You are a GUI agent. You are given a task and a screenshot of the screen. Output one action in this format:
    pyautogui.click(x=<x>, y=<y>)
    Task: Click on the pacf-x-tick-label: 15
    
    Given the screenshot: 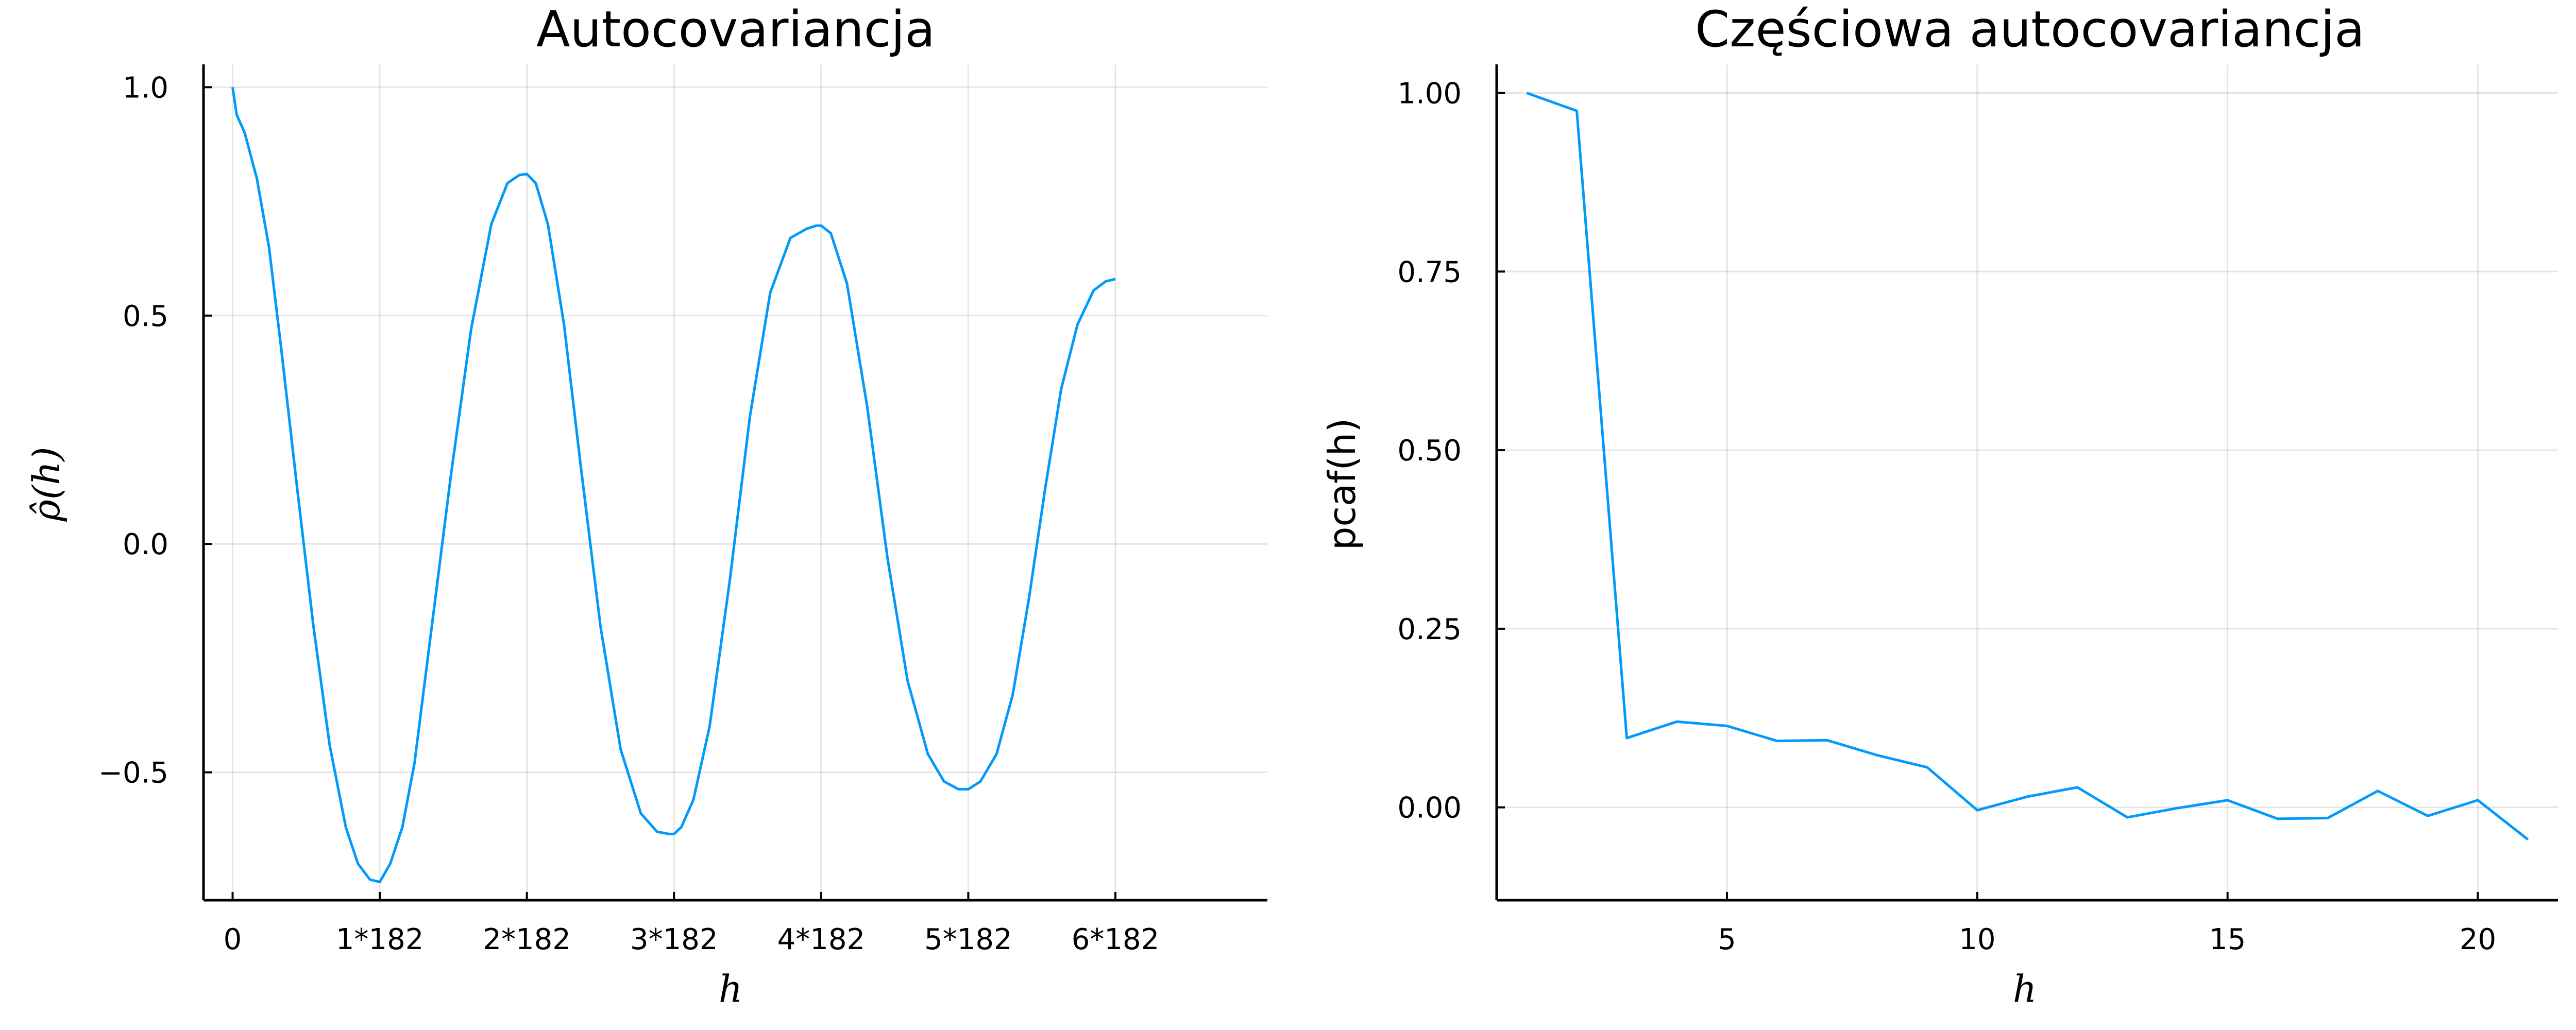 What is the action you would take?
    pyautogui.click(x=2227, y=939)
    